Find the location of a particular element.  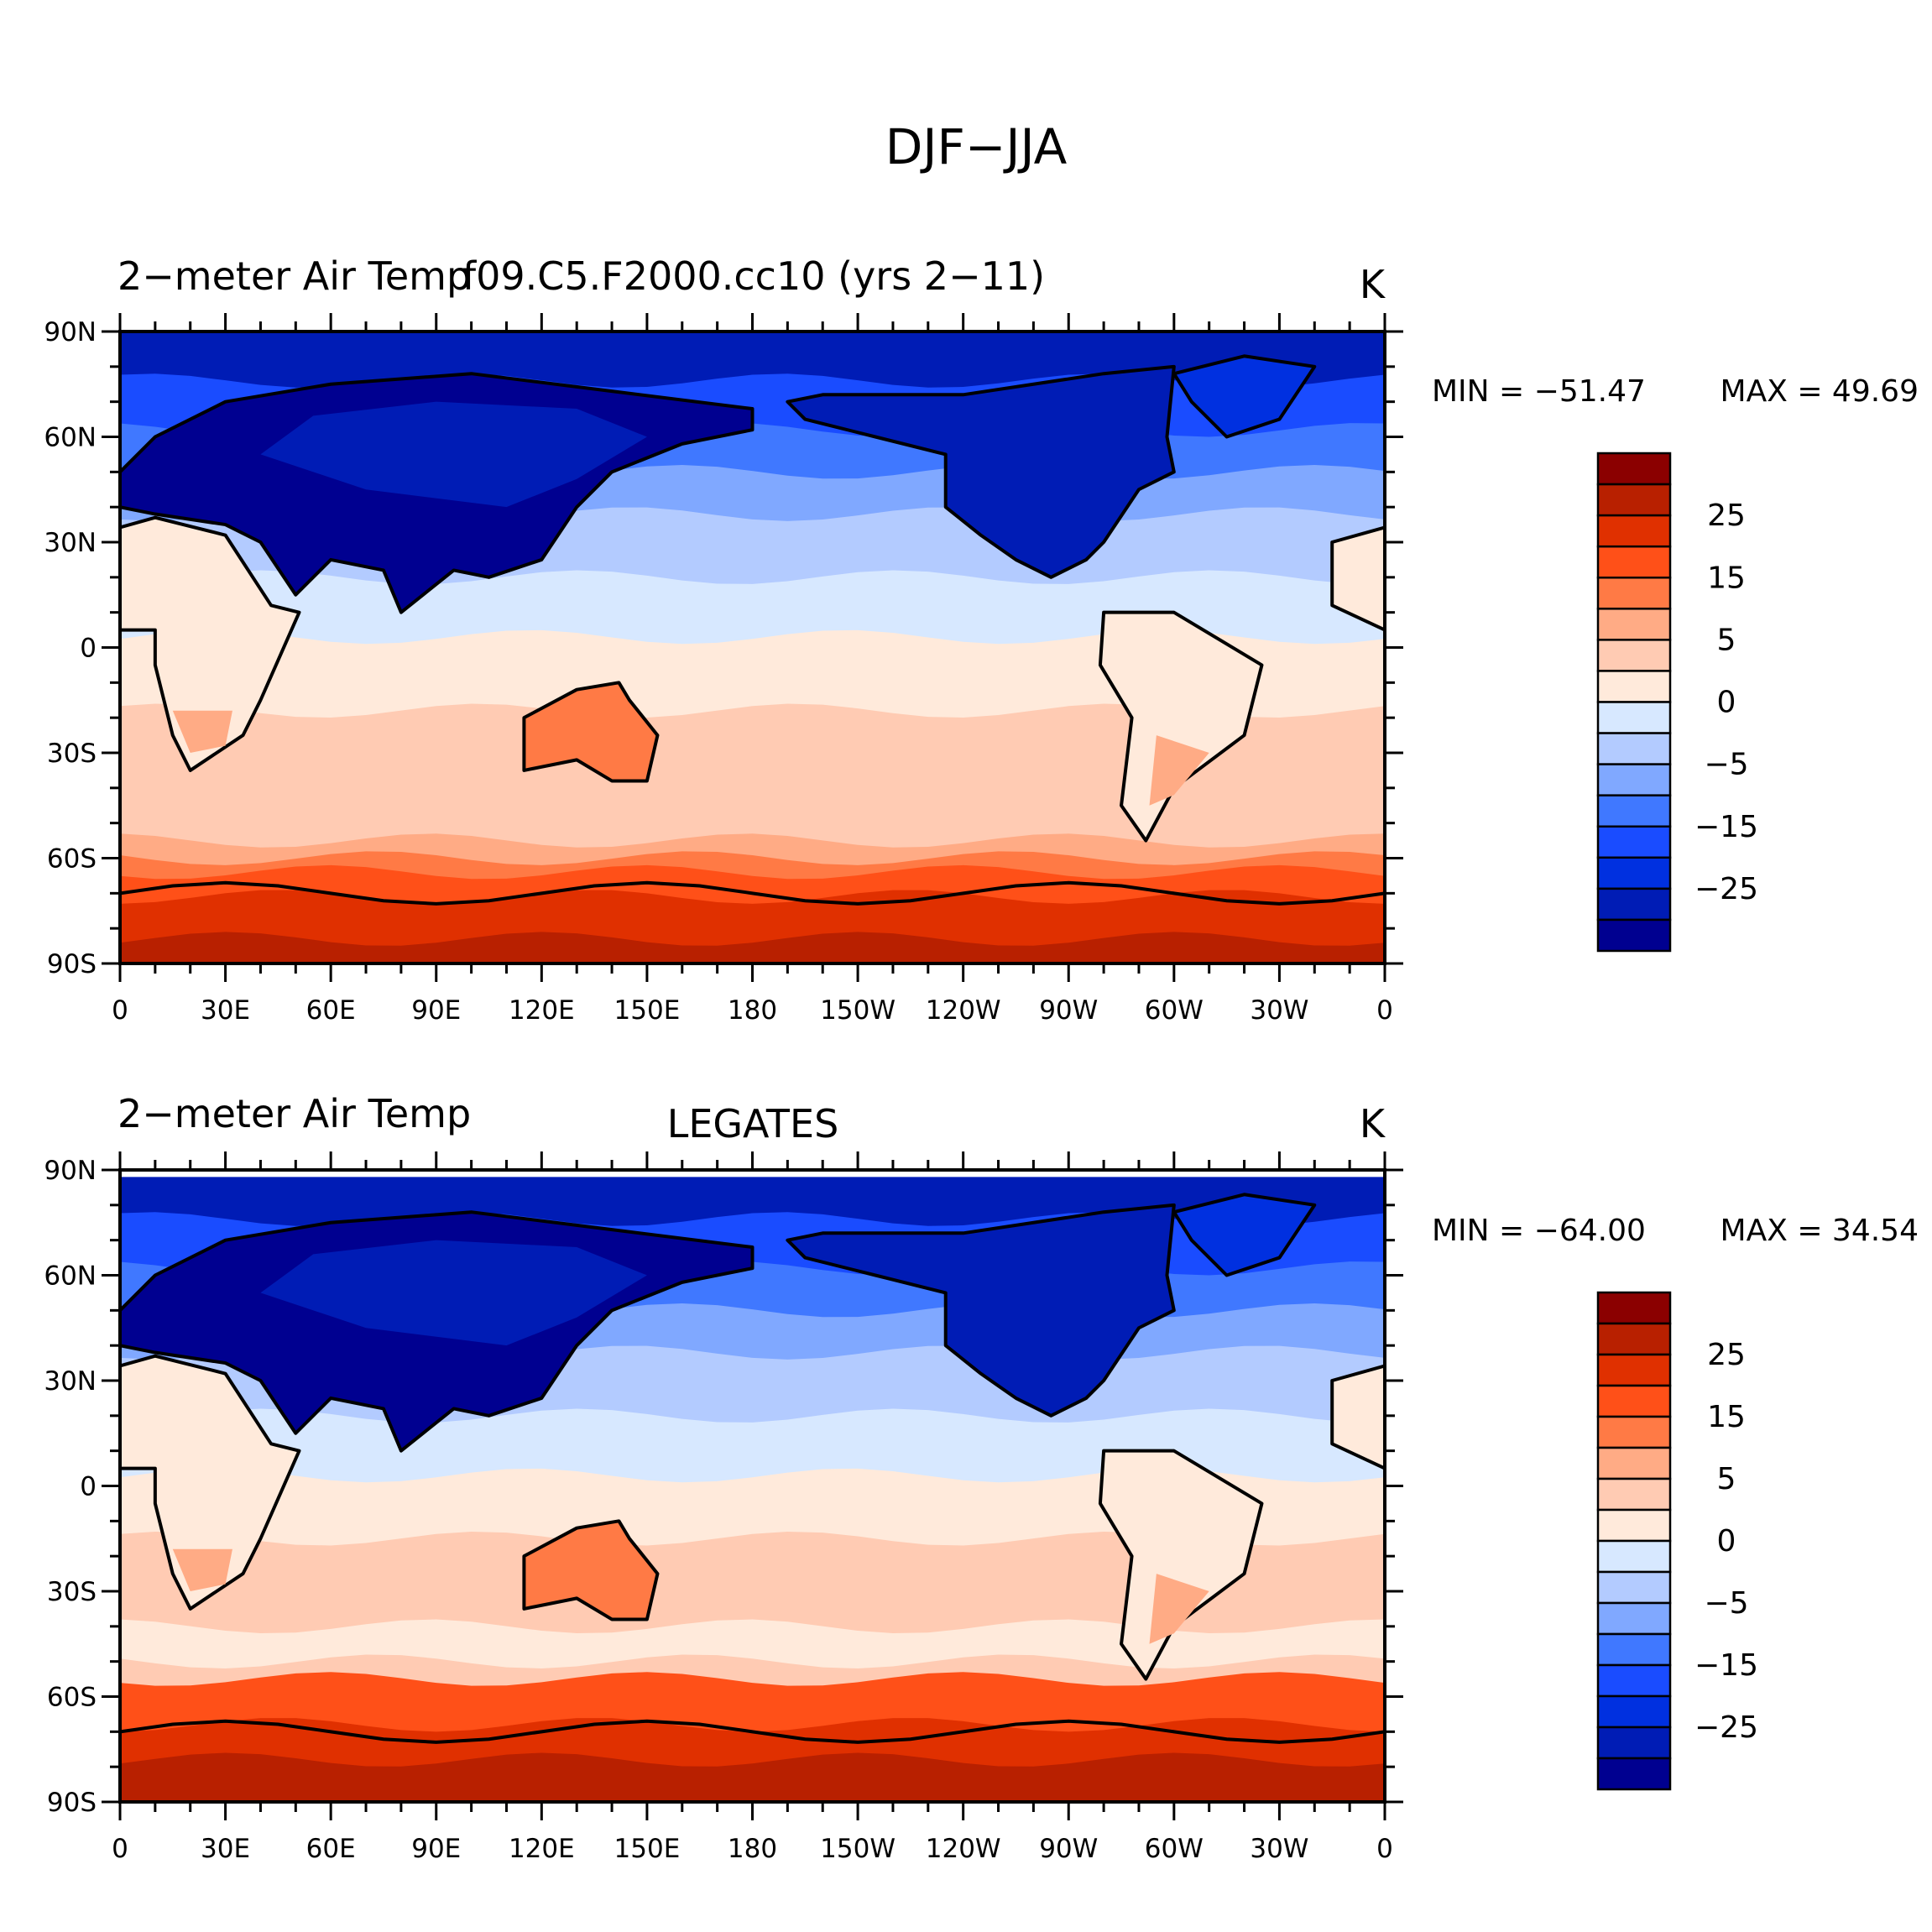

north-america-region is located at coordinates (981, 1310).